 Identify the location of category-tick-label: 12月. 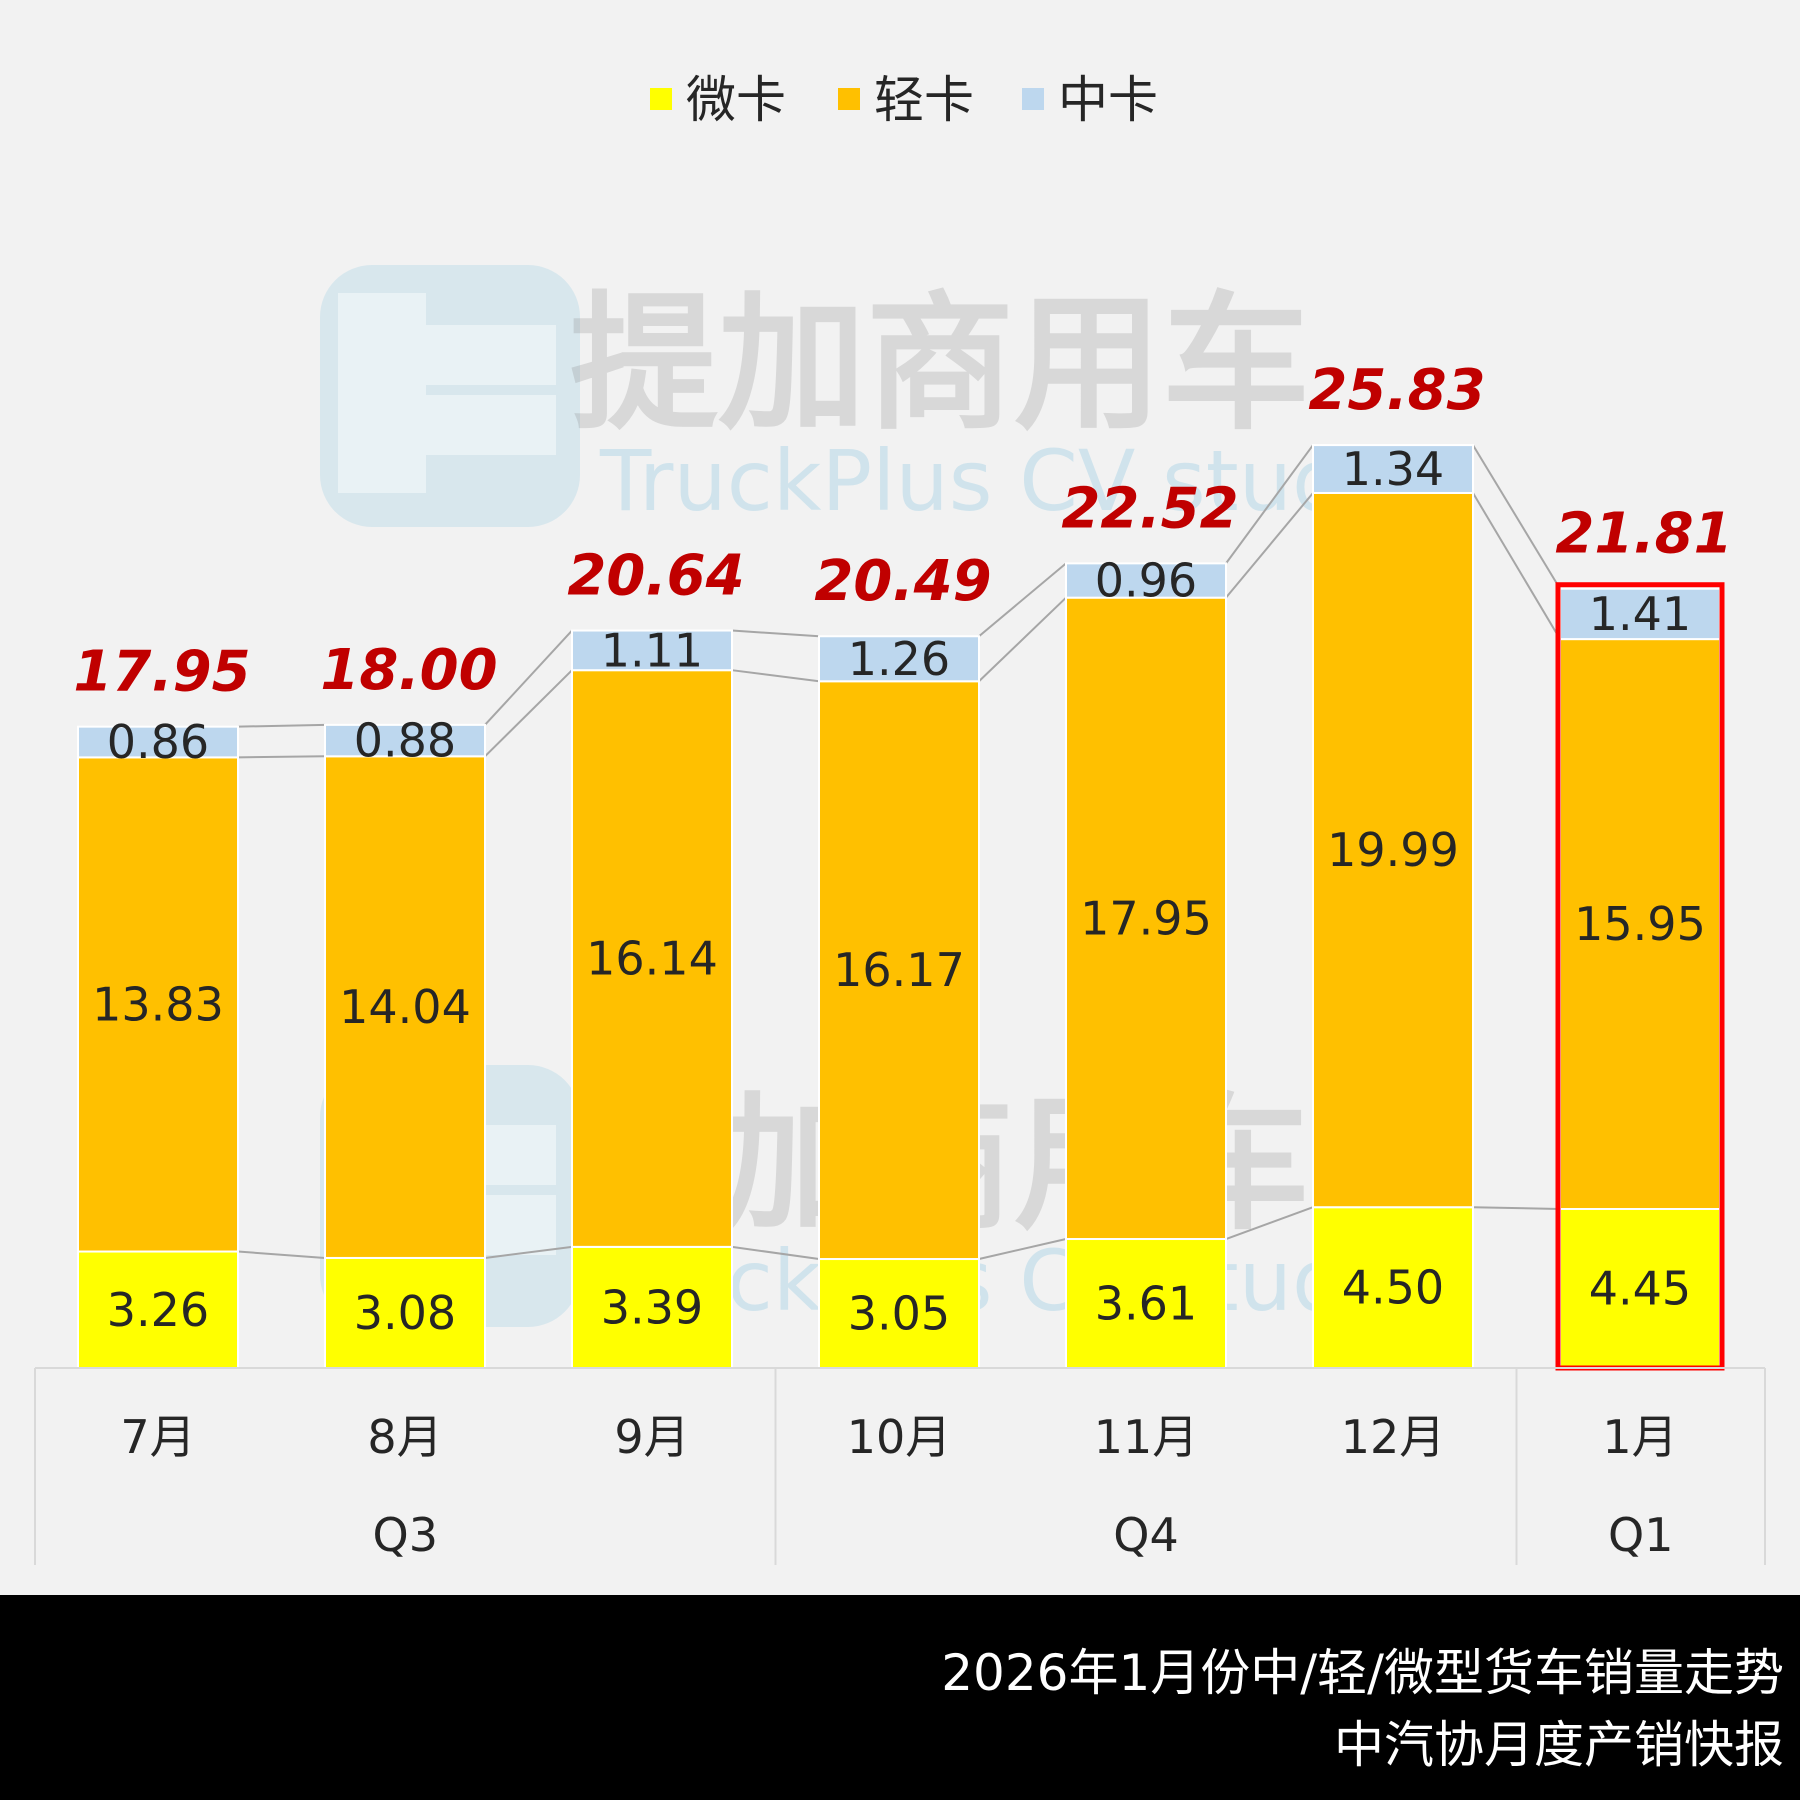
(1393, 1437).